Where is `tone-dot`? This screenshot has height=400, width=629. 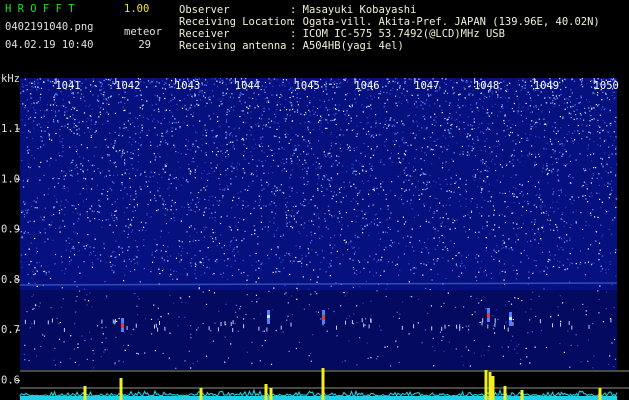
tone-dot is located at coordinates (460, 328).